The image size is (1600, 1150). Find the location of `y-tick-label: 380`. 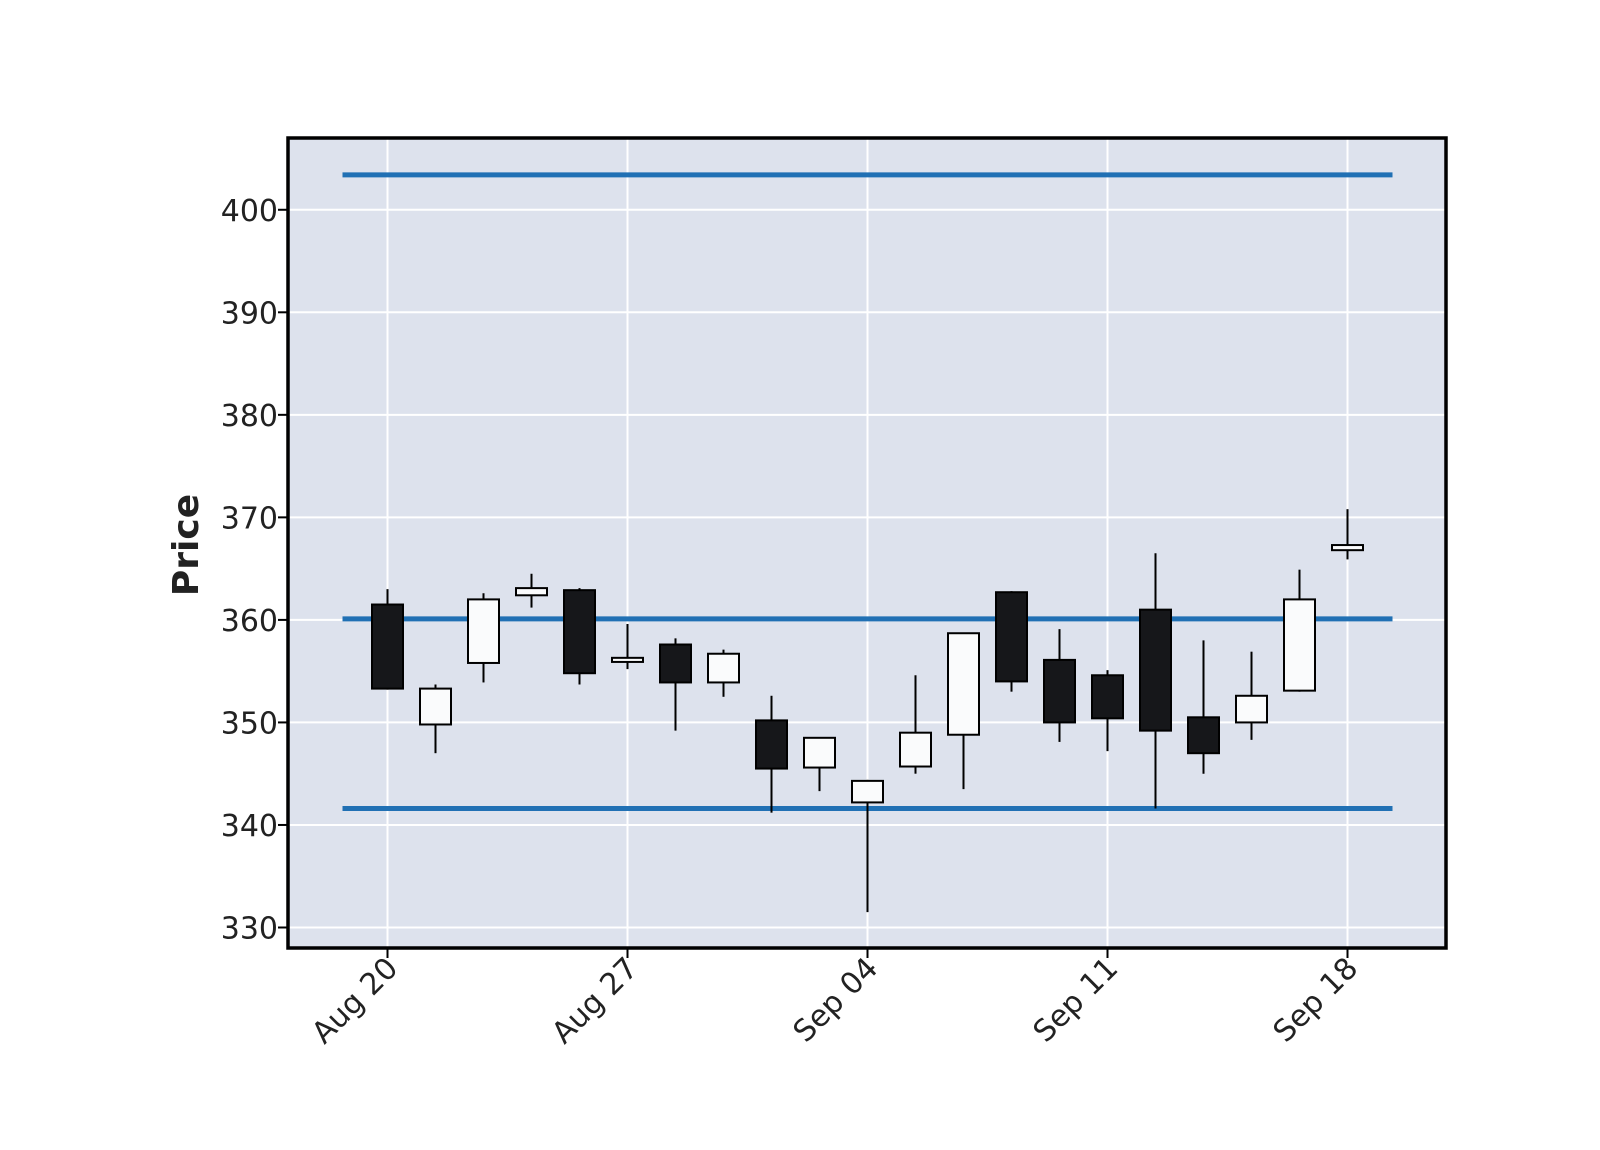

y-tick-label: 380 is located at coordinates (249, 416).